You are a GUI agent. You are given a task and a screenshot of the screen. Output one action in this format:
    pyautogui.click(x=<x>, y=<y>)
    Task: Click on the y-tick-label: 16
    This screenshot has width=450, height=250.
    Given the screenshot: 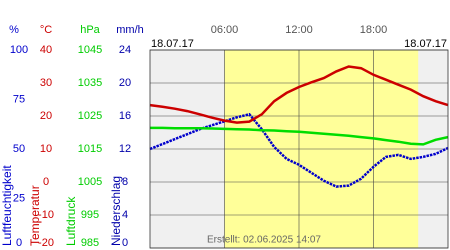 What is the action you would take?
    pyautogui.click(x=125, y=116)
    